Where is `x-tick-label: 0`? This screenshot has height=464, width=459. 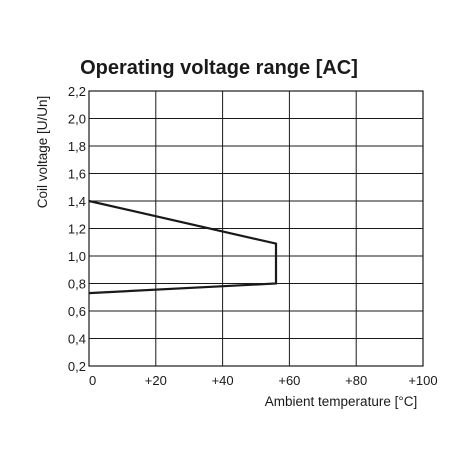
x-tick-label: 0 is located at coordinates (92, 380).